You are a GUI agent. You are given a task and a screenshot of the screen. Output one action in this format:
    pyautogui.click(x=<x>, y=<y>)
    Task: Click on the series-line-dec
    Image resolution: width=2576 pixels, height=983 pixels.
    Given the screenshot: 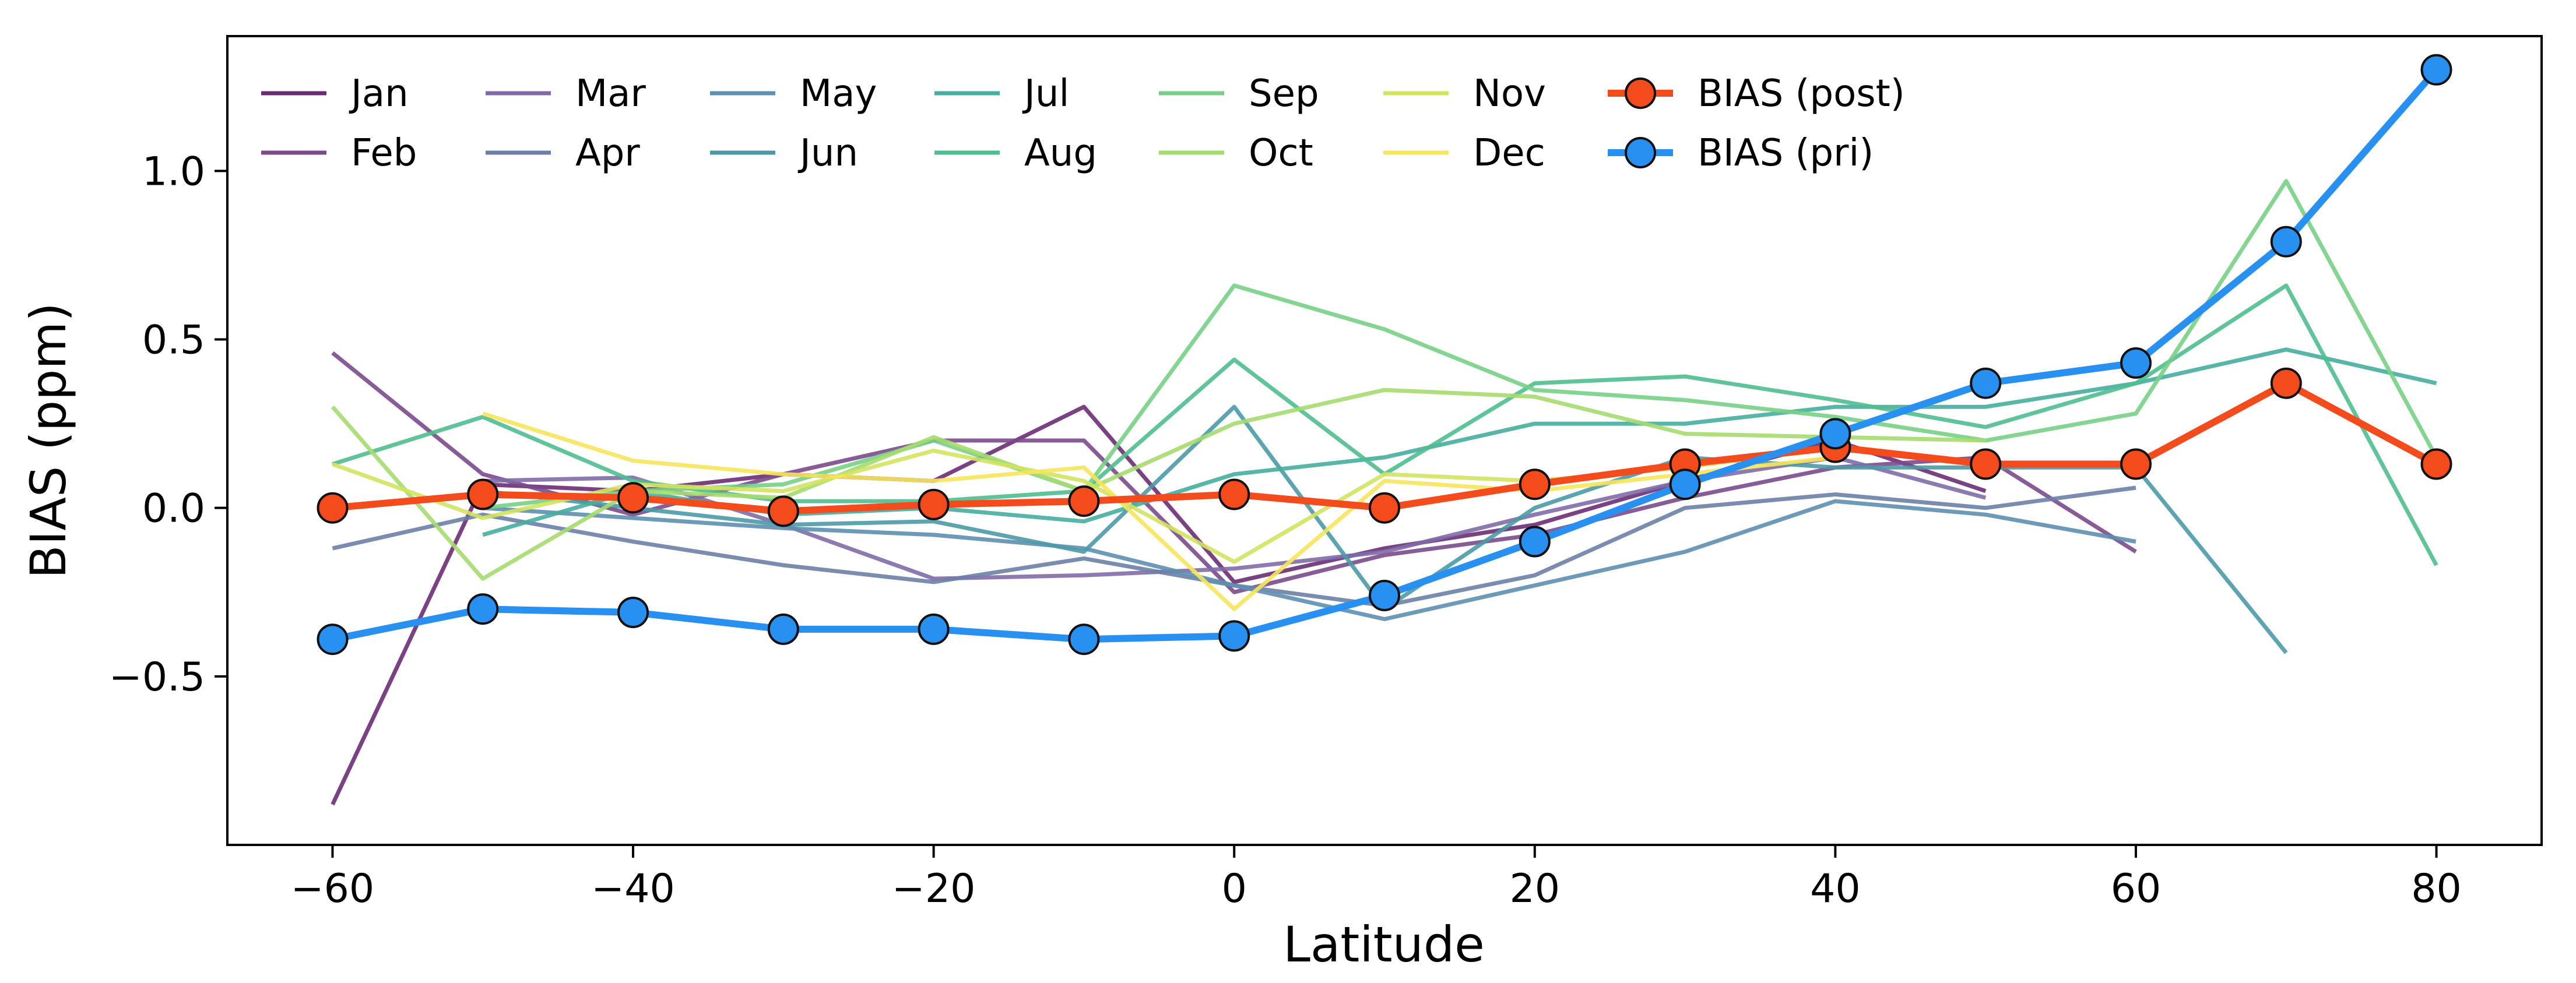 What is the action you would take?
    pyautogui.click(x=1159, y=511)
    